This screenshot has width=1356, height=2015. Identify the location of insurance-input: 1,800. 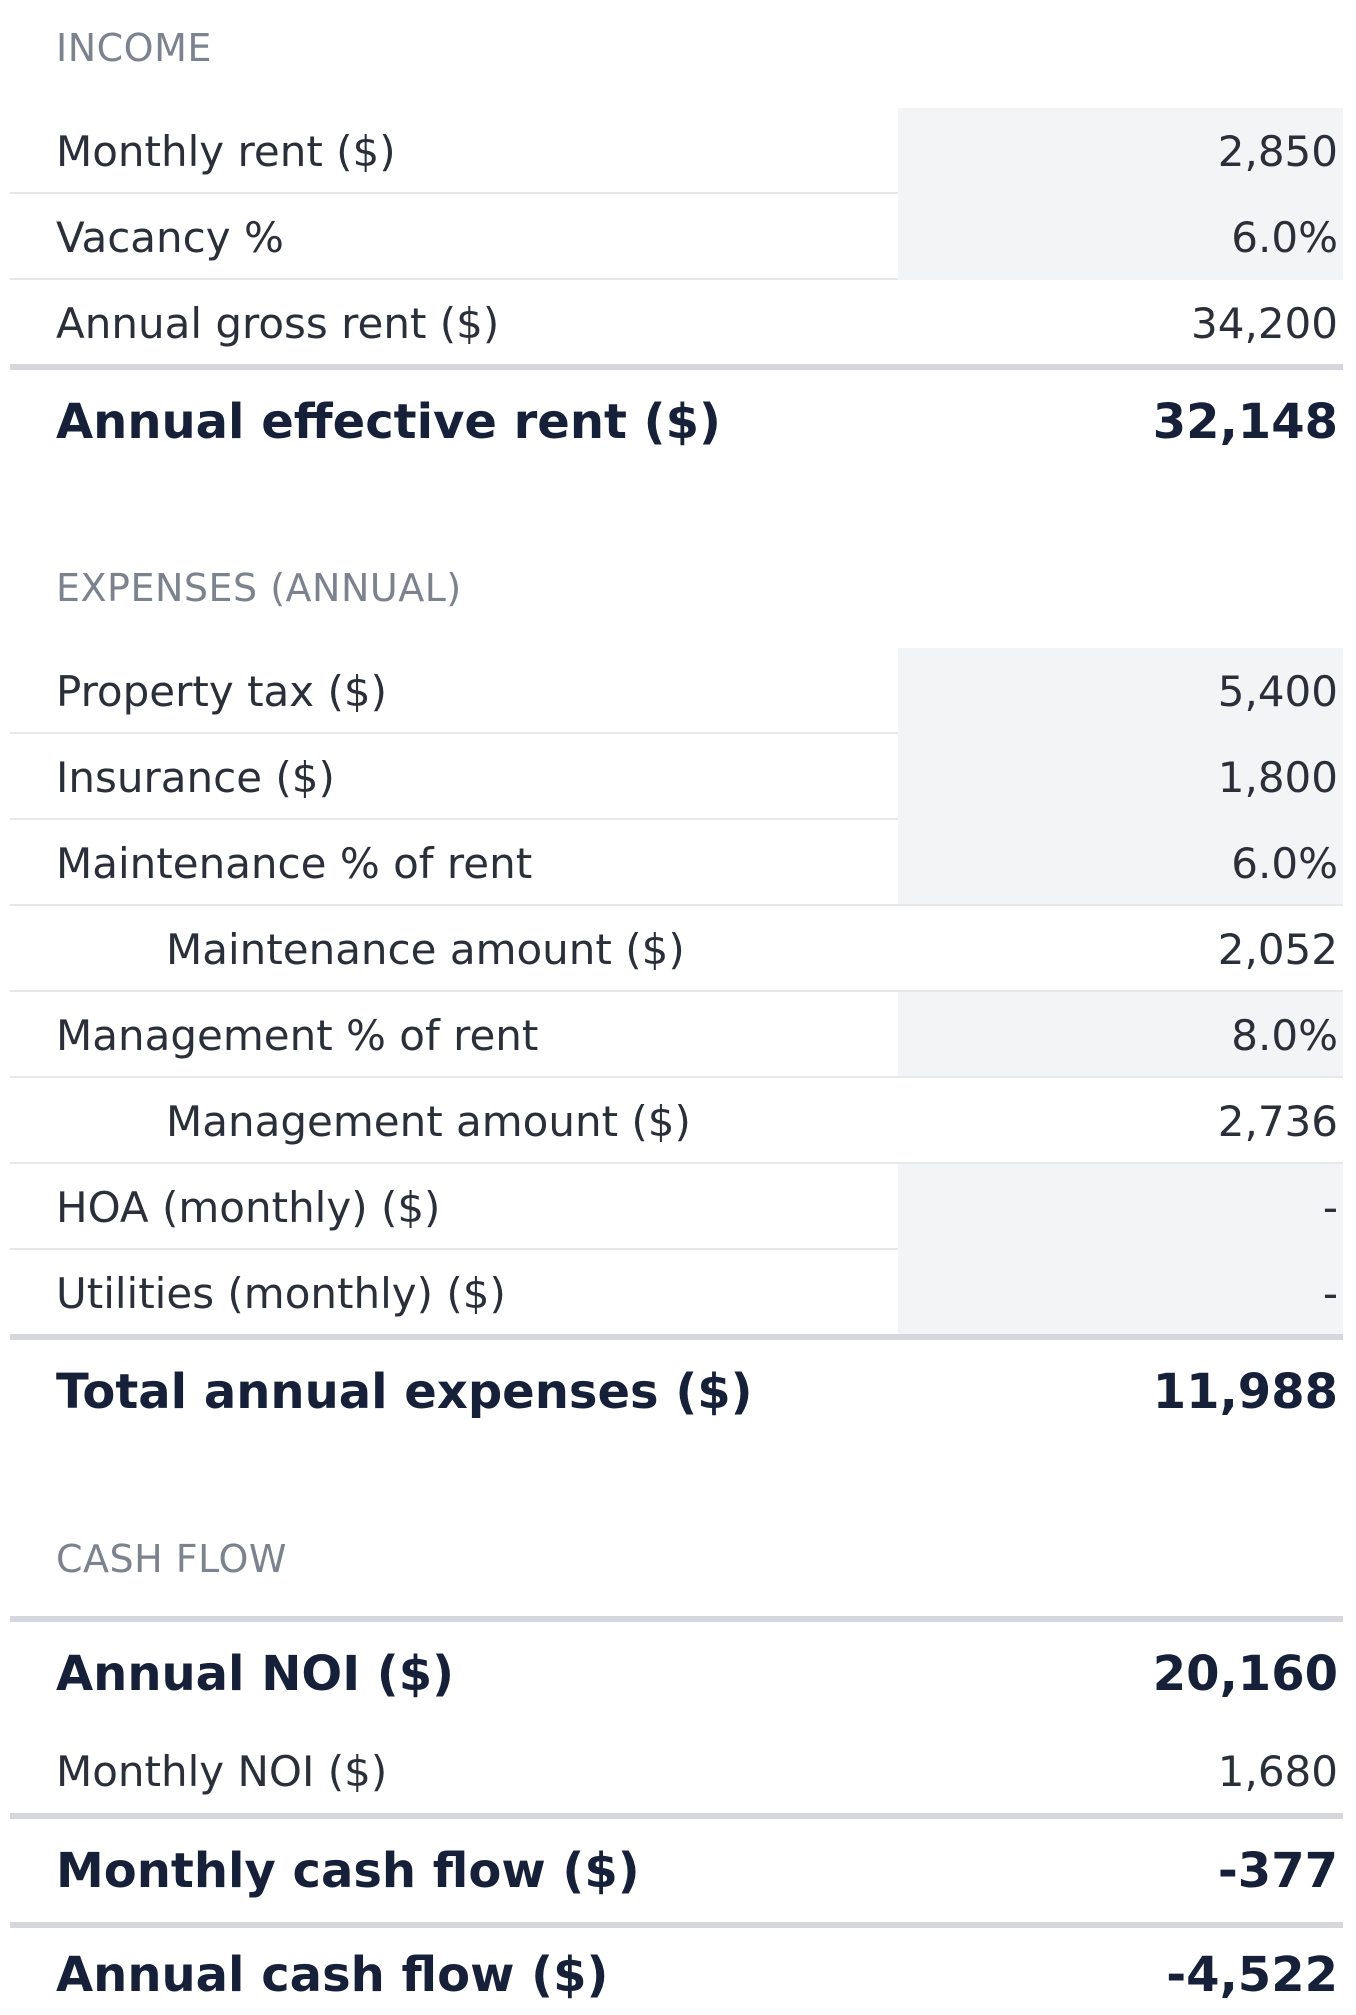
(1120, 777).